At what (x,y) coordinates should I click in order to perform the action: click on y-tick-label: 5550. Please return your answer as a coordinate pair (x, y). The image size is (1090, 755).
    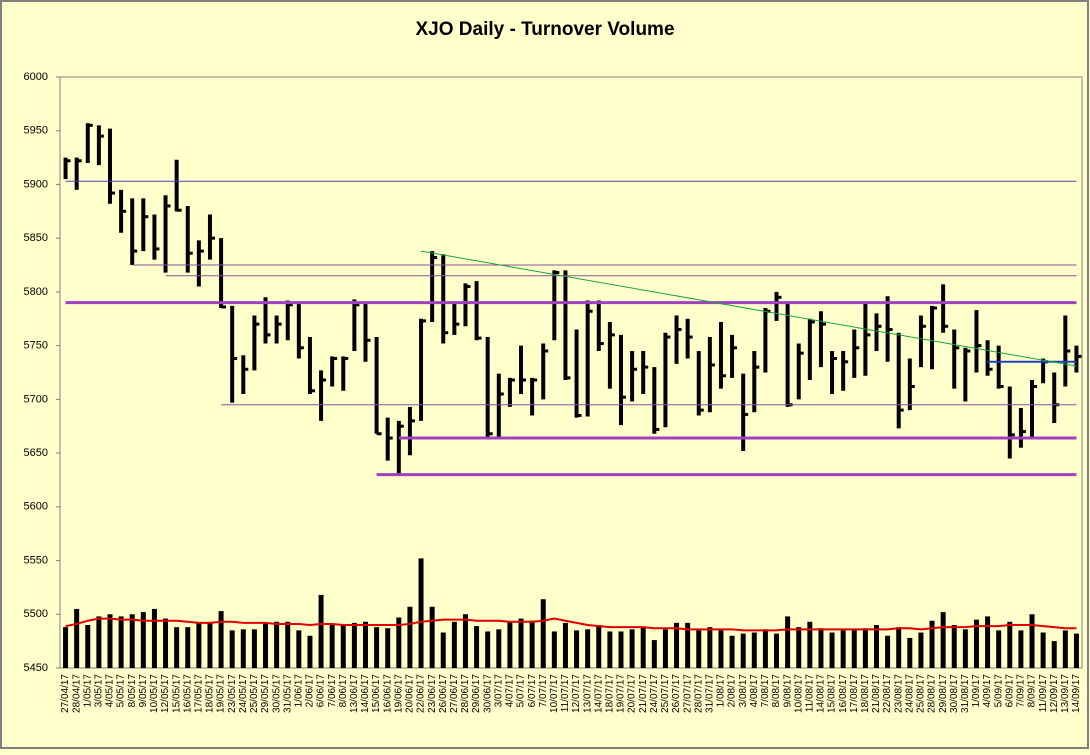
    Looking at the image, I should click on (36, 560).